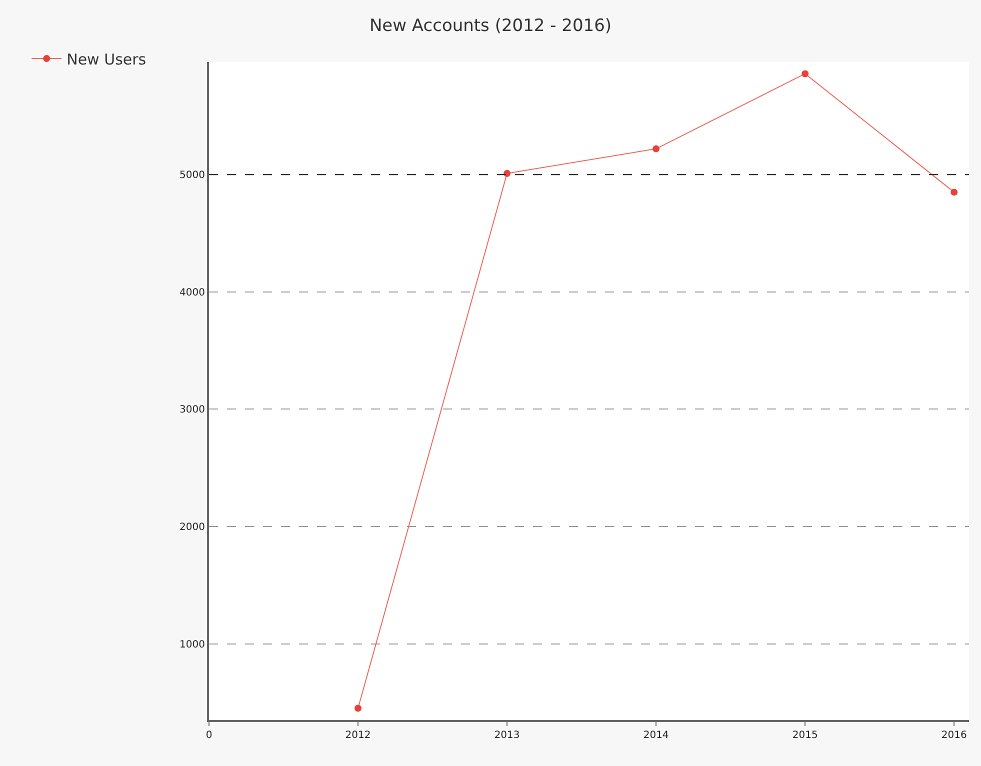 This screenshot has height=766, width=981. What do you see at coordinates (106, 59) in the screenshot?
I see `legend-label: New Users` at bounding box center [106, 59].